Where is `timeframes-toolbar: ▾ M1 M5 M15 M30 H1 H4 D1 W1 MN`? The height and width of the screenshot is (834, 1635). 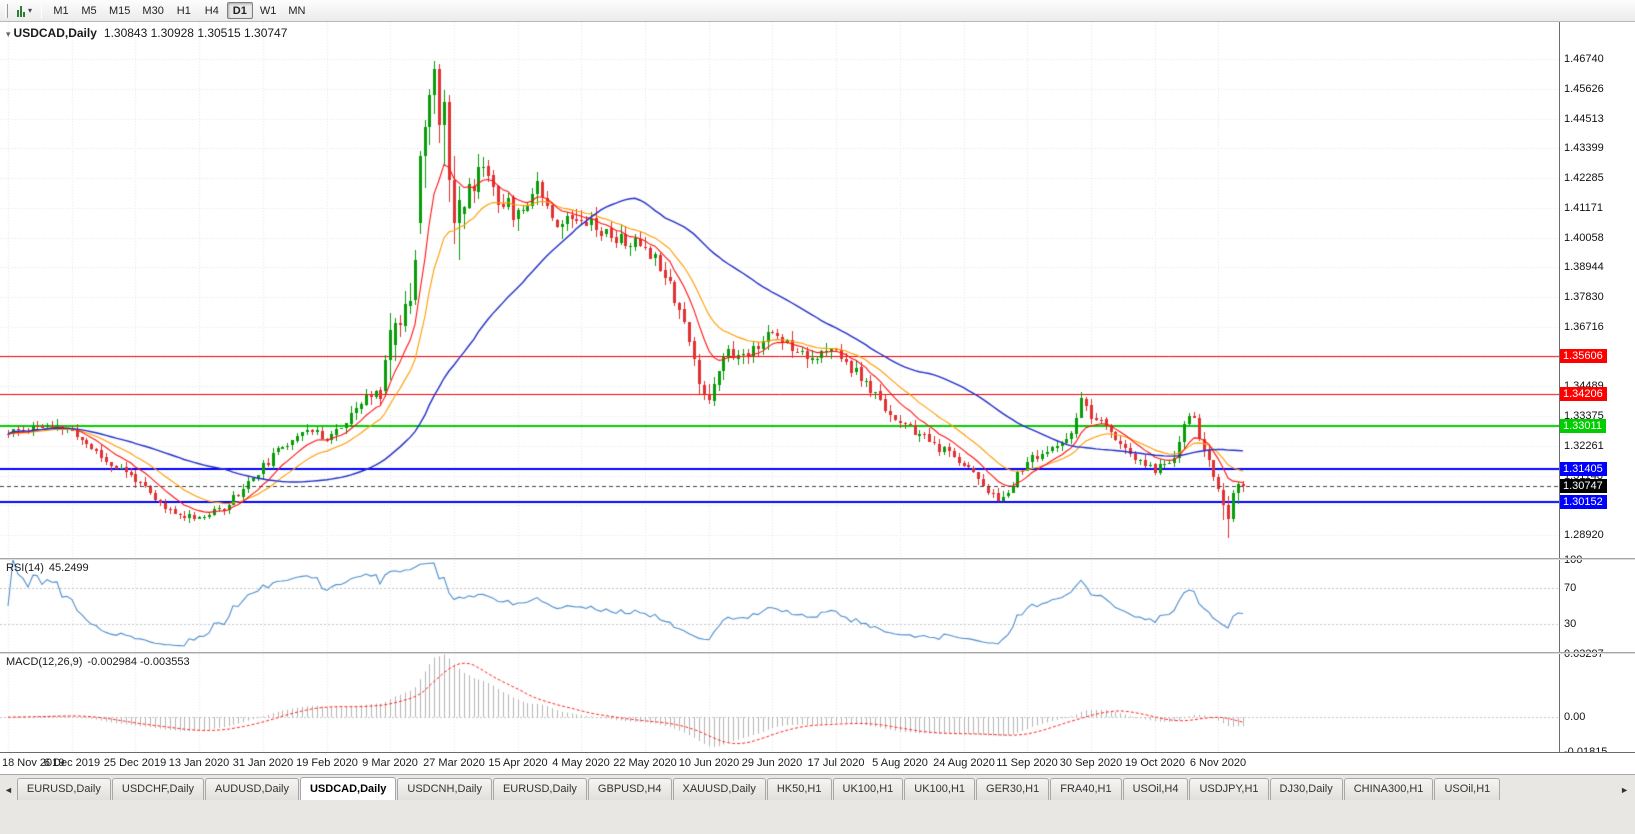
timeframes-toolbar: ▾ M1 M5 M15 M30 H1 H4 D1 W1 MN is located at coordinates (817, 11).